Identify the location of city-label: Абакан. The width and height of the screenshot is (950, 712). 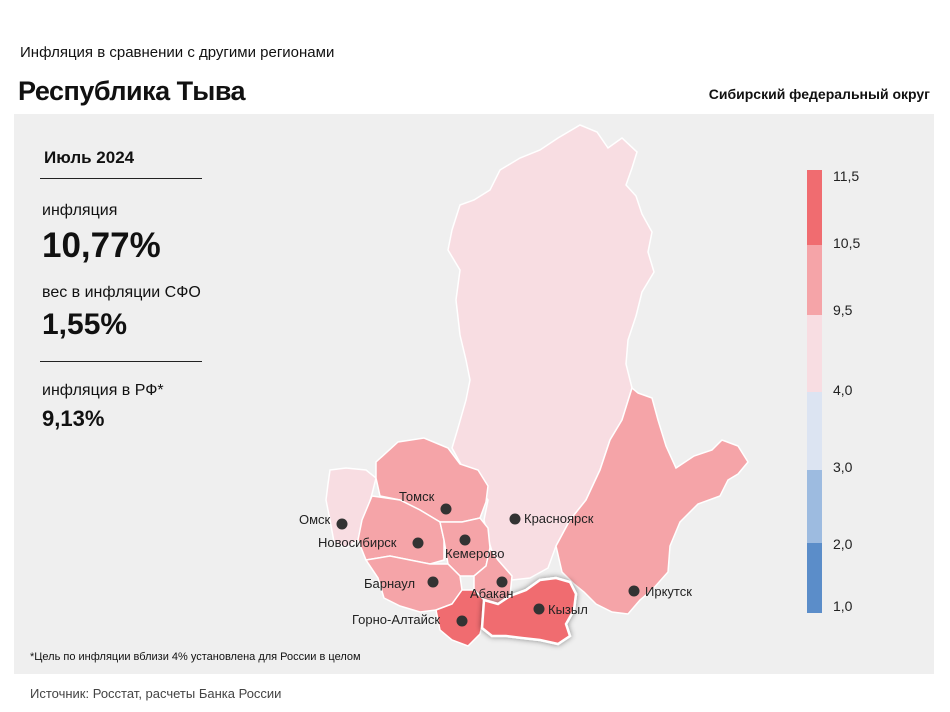
(491, 593).